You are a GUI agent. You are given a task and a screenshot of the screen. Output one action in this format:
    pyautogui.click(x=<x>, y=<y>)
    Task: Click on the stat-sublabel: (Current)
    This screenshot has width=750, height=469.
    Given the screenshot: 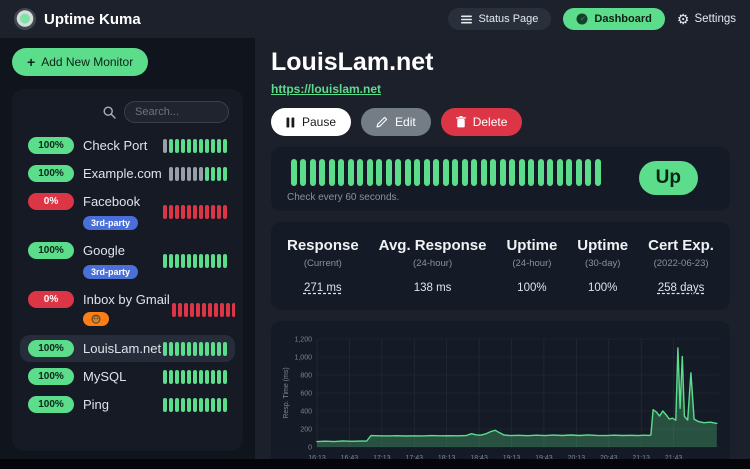 What is the action you would take?
    pyautogui.click(x=322, y=263)
    